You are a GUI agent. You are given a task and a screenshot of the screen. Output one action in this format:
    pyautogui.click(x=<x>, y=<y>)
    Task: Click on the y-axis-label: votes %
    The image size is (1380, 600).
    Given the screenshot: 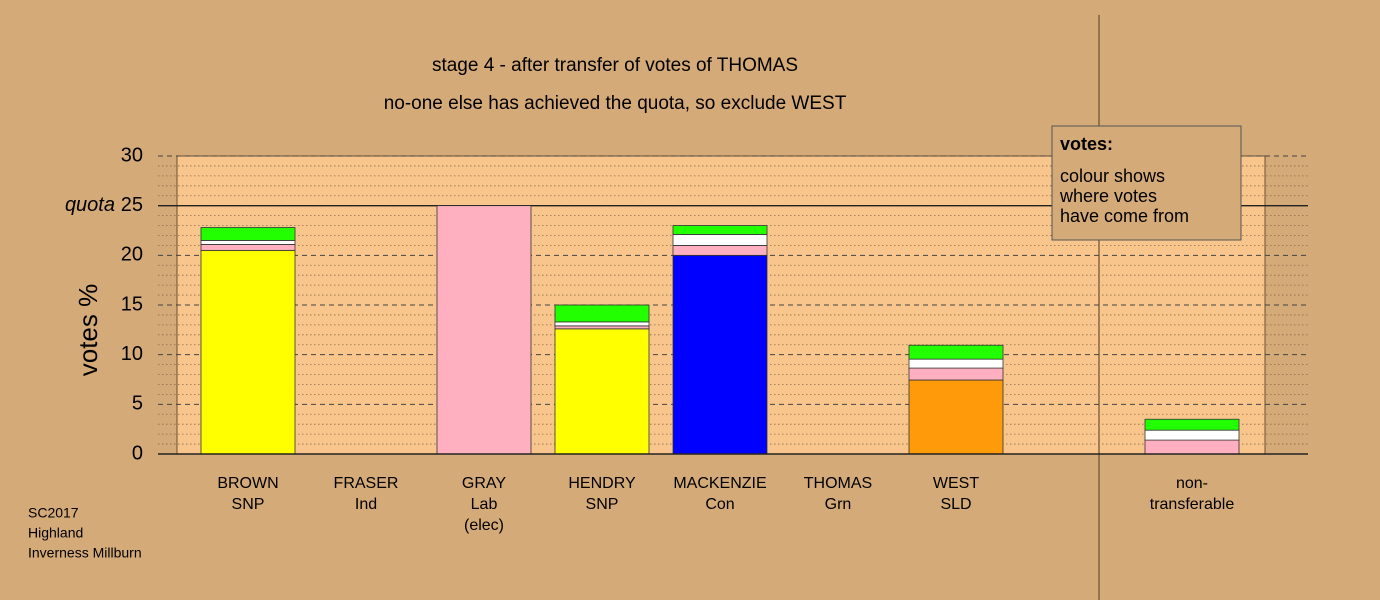 What is the action you would take?
    pyautogui.click(x=88, y=330)
    